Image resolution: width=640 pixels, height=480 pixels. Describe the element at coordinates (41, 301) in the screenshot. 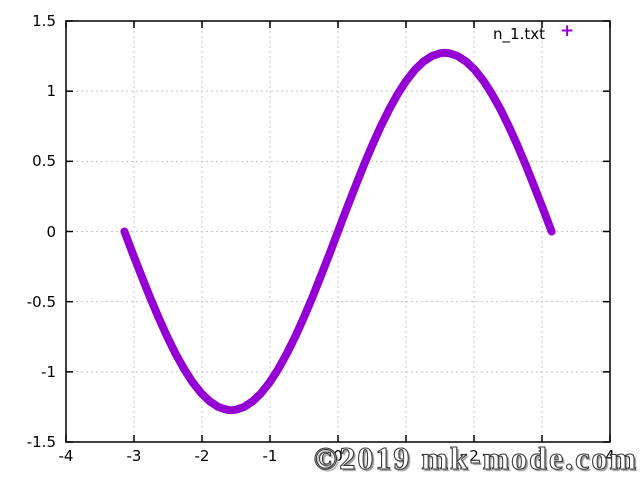

I see `y-tick-label: -0.5` at that location.